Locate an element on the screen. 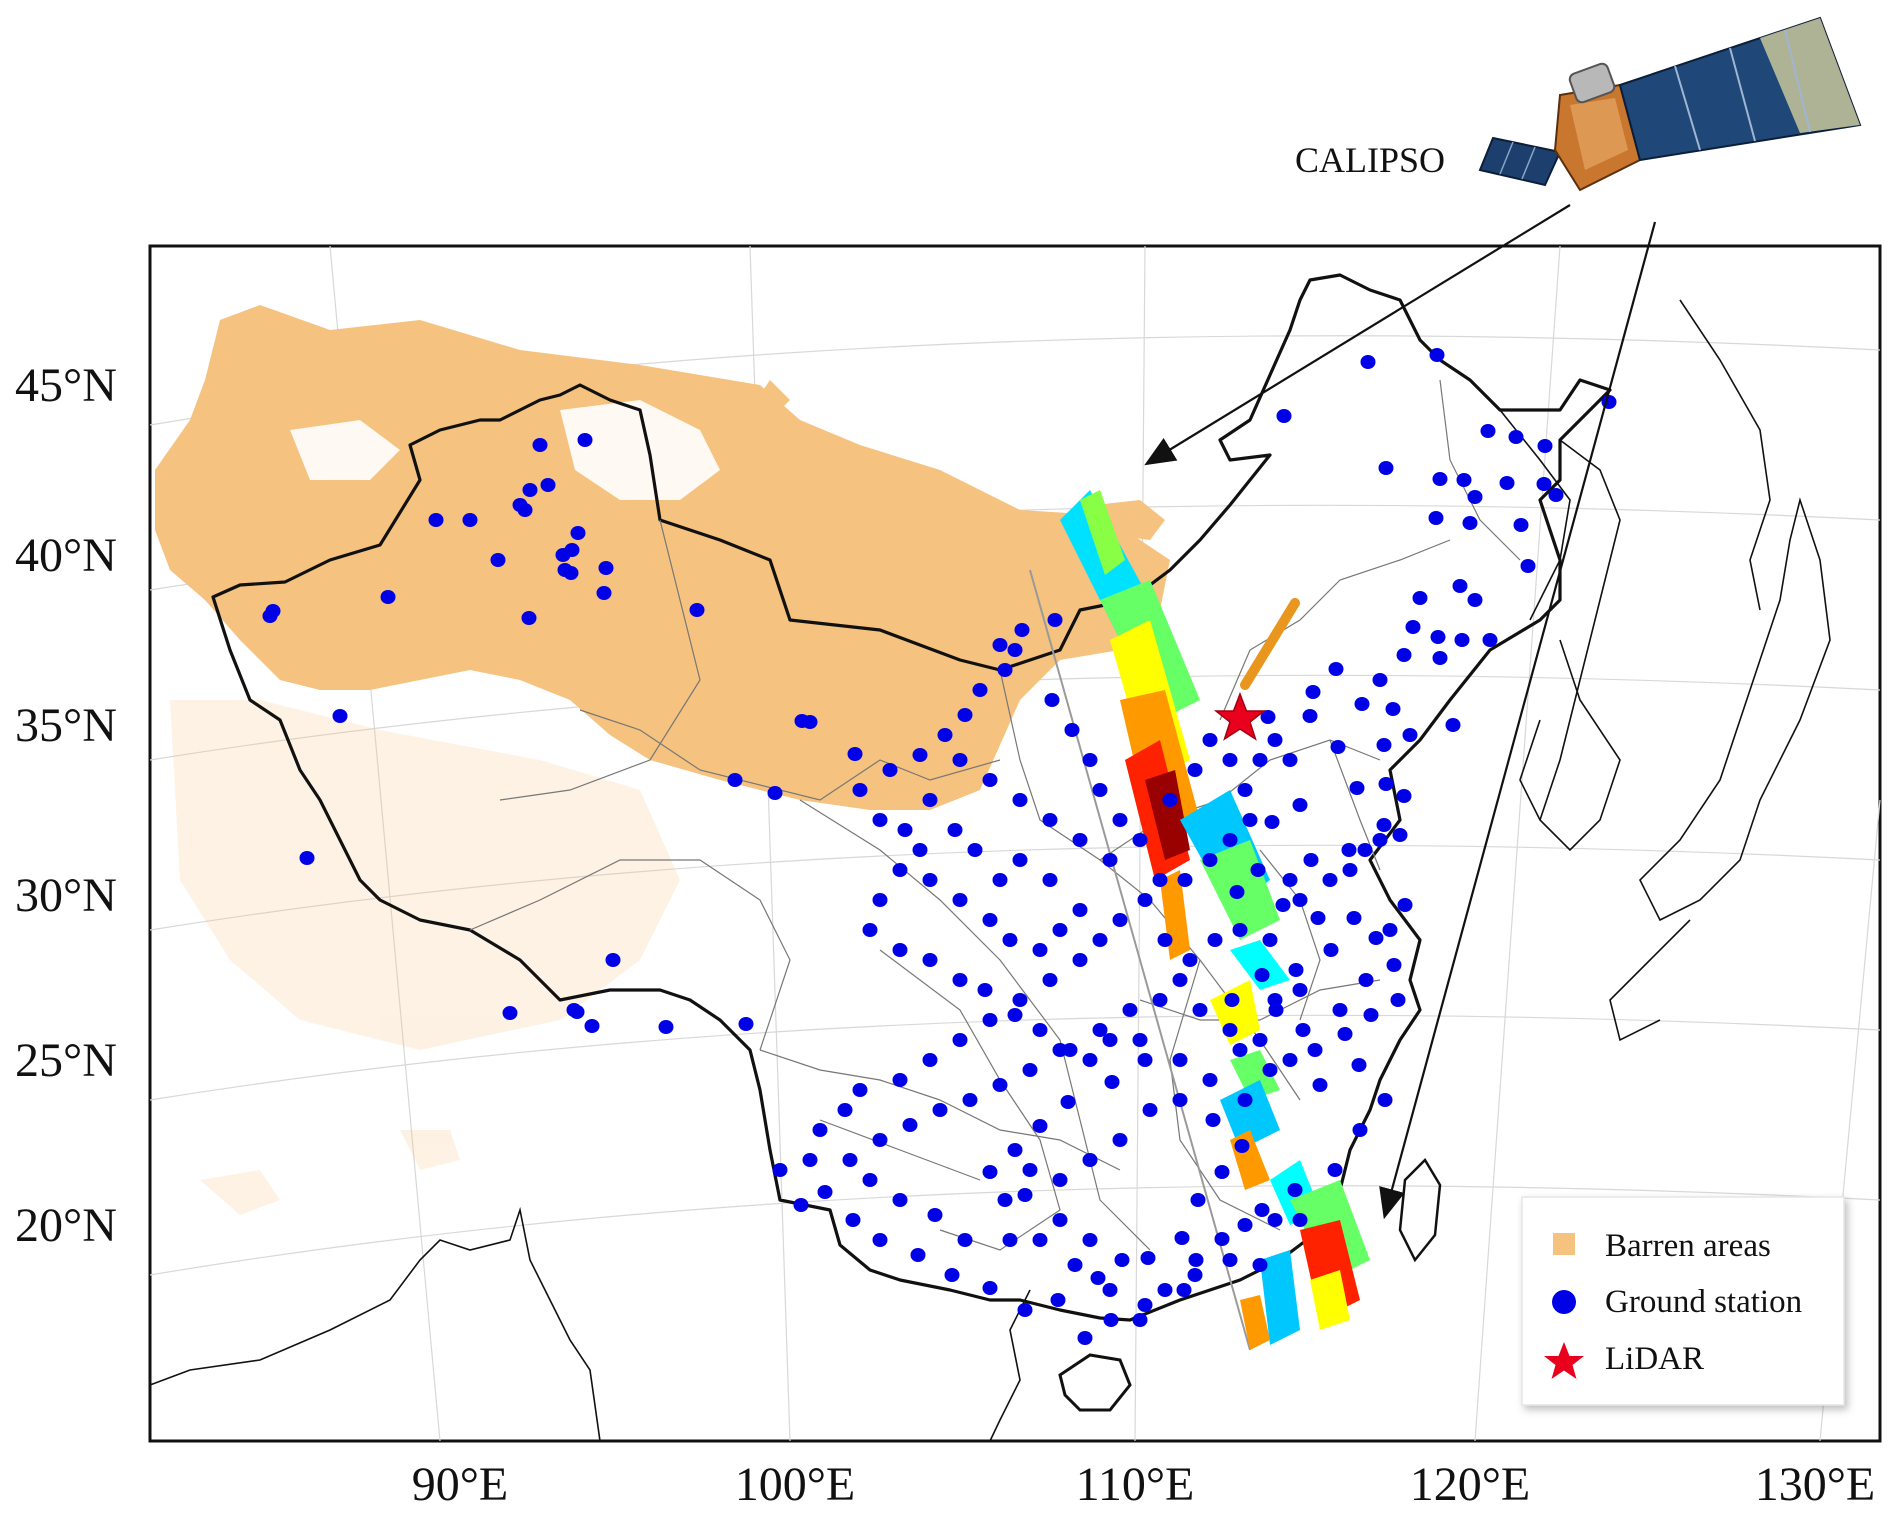 This screenshot has width=1892, height=1517. taiwan-island is located at coordinates (1420, 1210).